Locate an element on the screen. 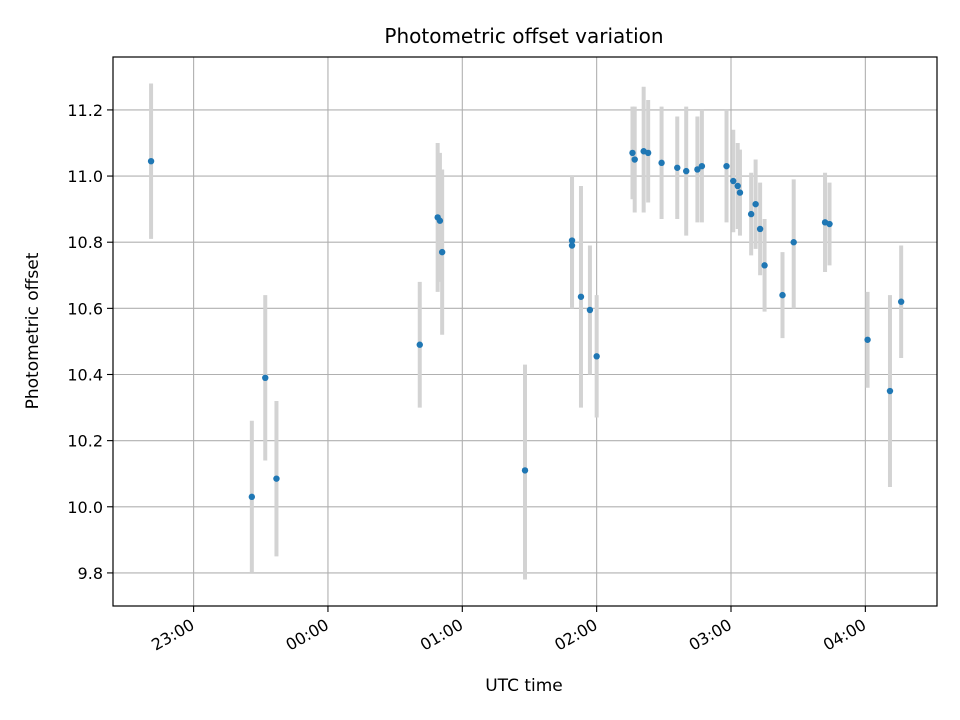 This screenshot has width=960, height=720. y-tick-label: 9.8 is located at coordinates (90, 573).